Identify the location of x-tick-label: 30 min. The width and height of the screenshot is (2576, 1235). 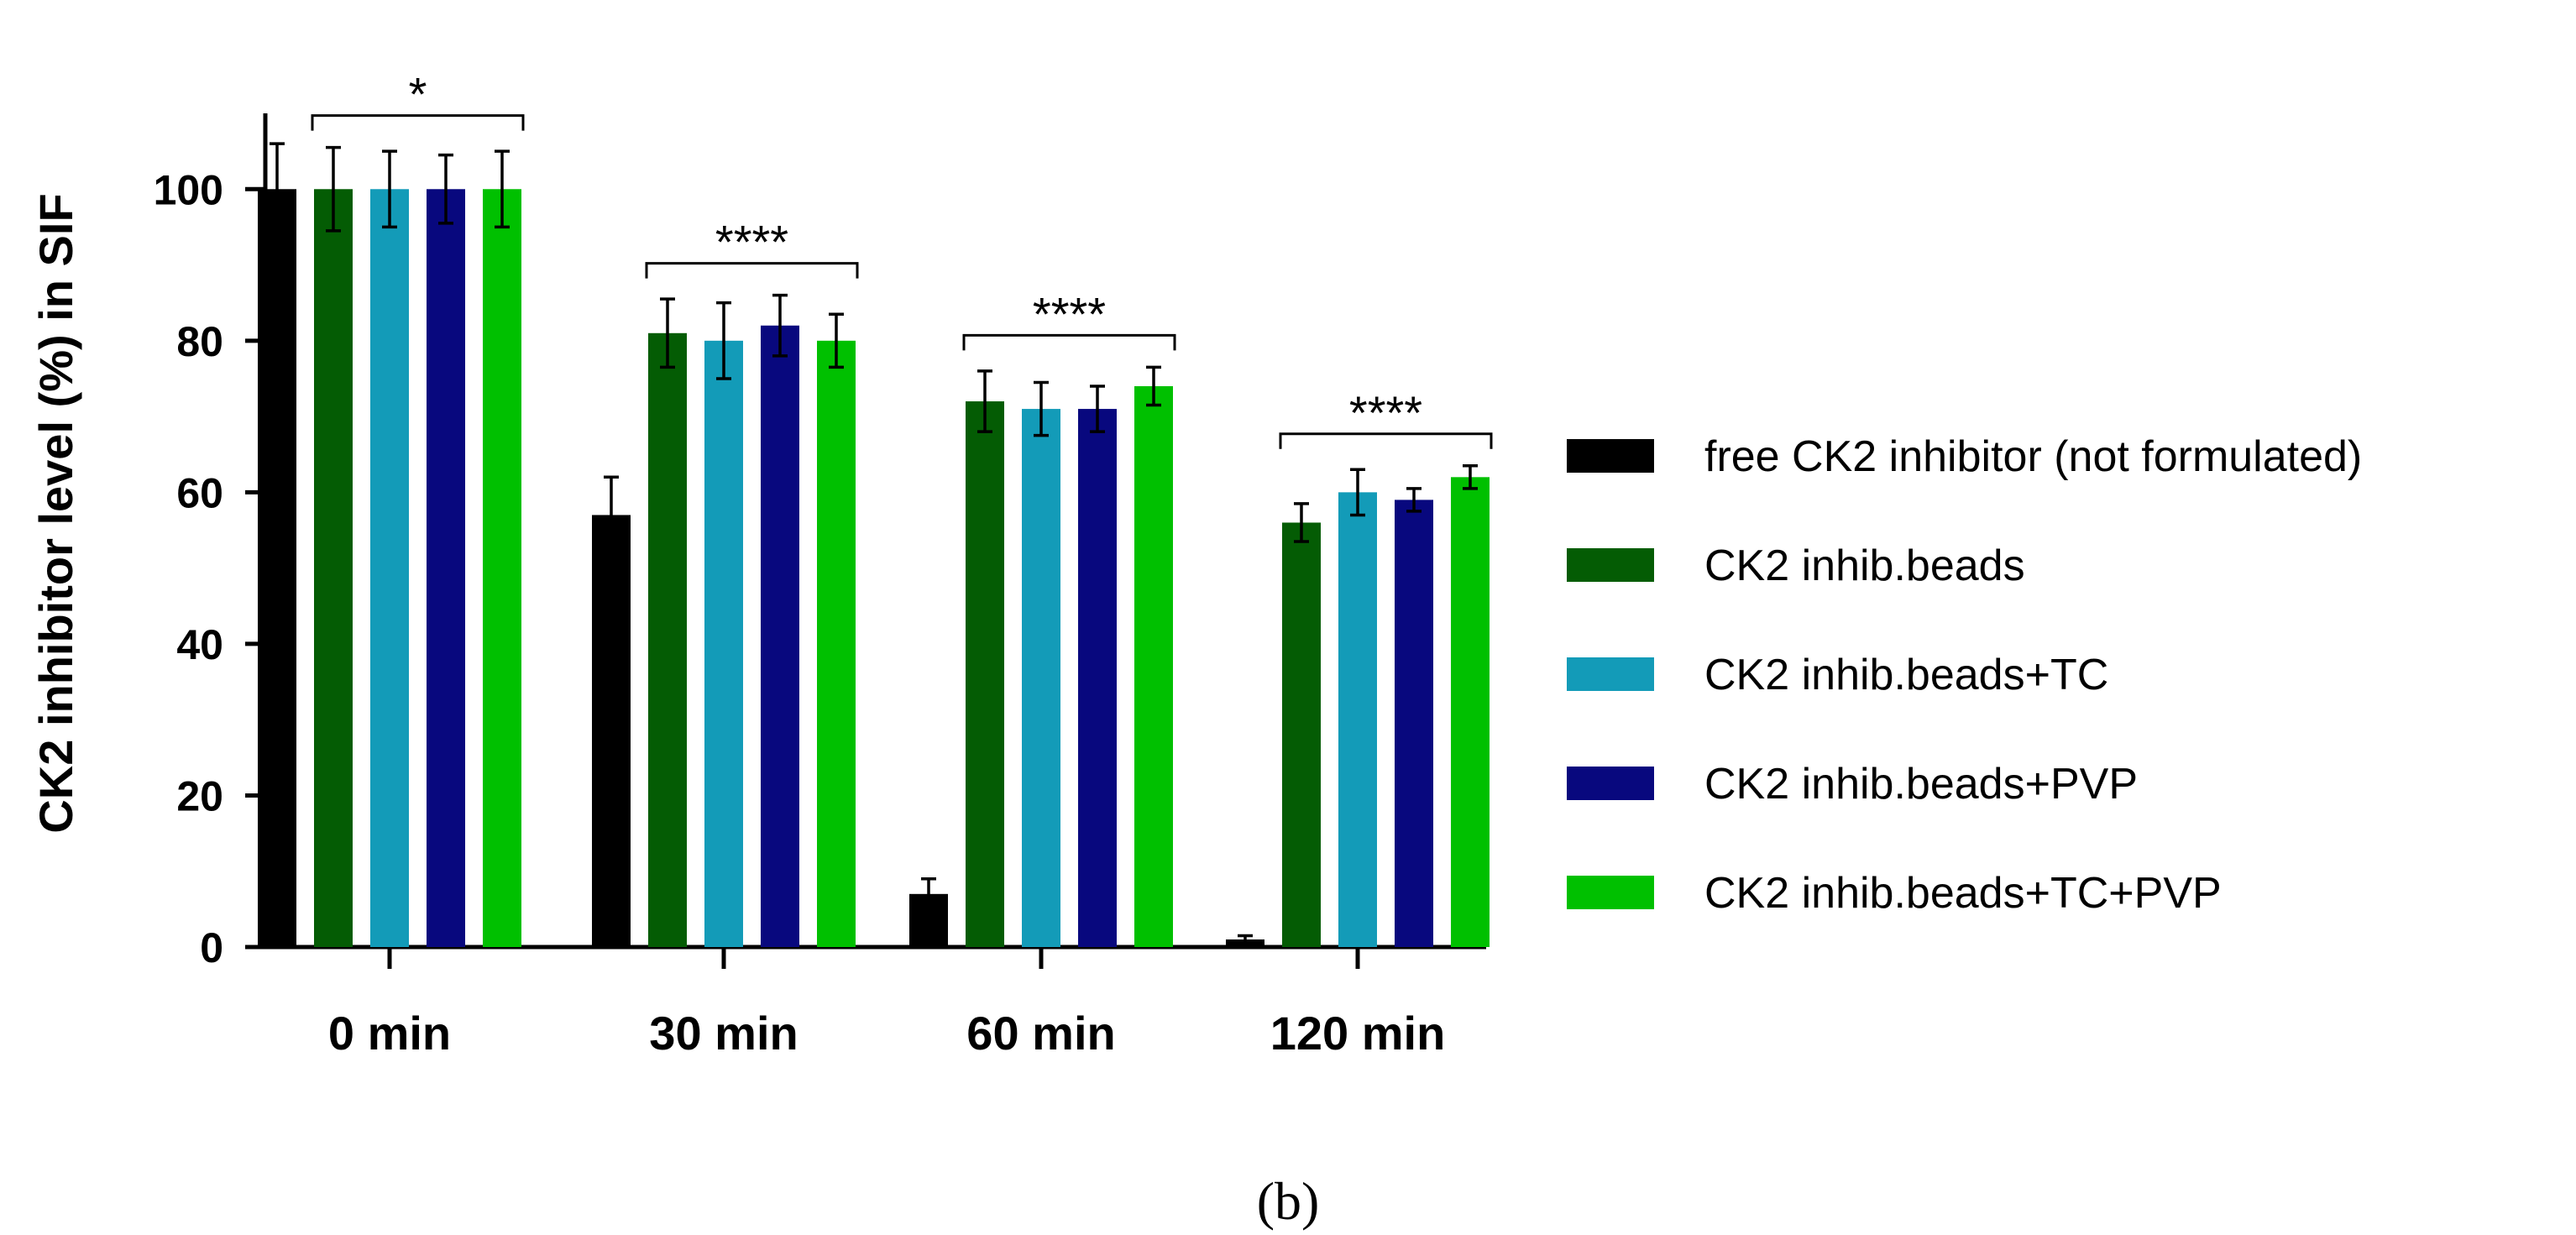
(724, 1033).